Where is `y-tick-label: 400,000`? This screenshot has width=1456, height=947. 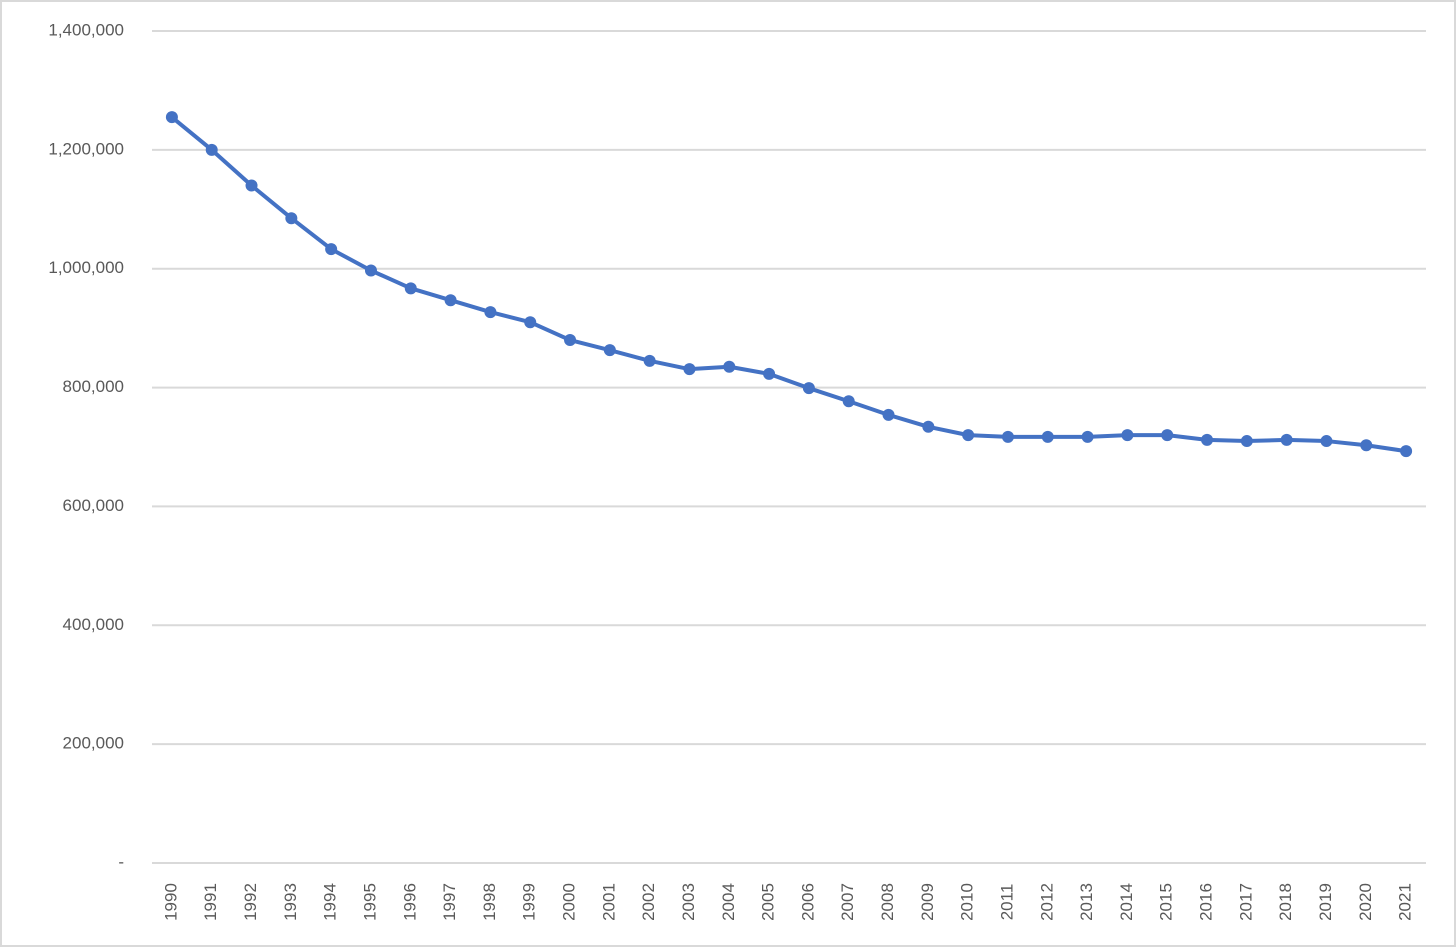
y-tick-label: 400,000 is located at coordinates (93, 624).